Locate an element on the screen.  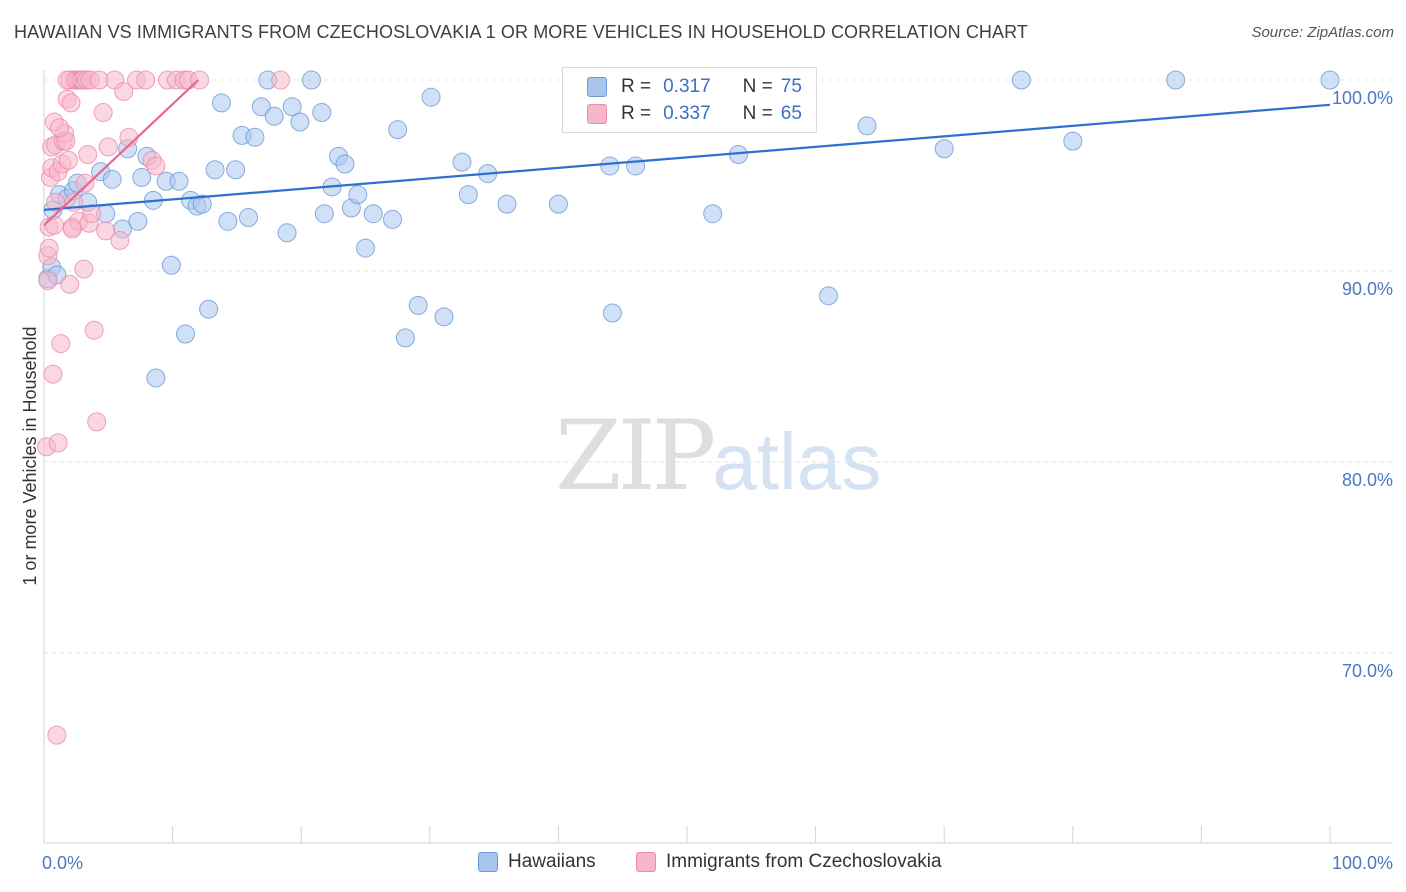
x-tick-label: 0.0% is located at coordinates (62, 863).